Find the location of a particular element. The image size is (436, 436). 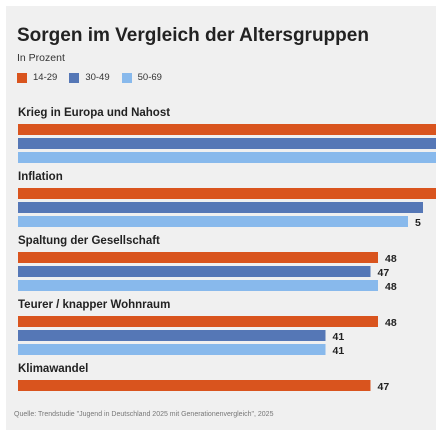

chart-title: Sorgen im Vergleich der Altersgruppen is located at coordinates (193, 35).